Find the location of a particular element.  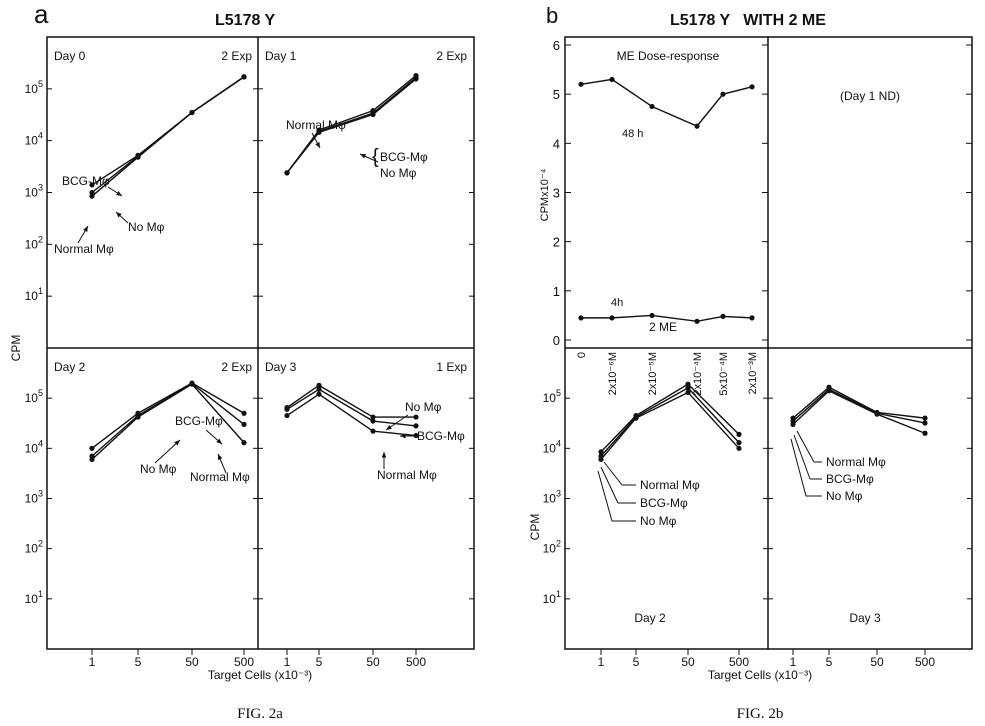

dose-xtick-label: 2x10⁻³M is located at coordinates (753, 373).